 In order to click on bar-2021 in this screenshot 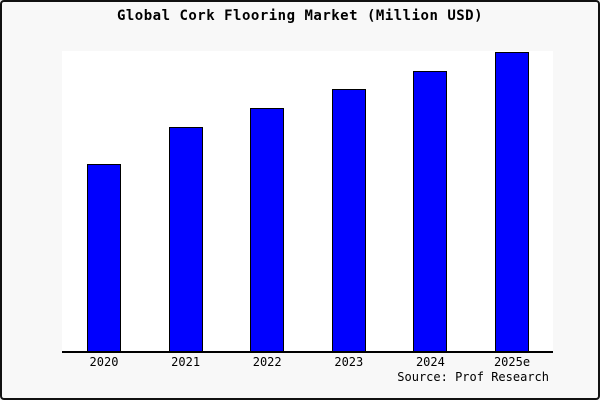, I will do `click(185, 239)`.